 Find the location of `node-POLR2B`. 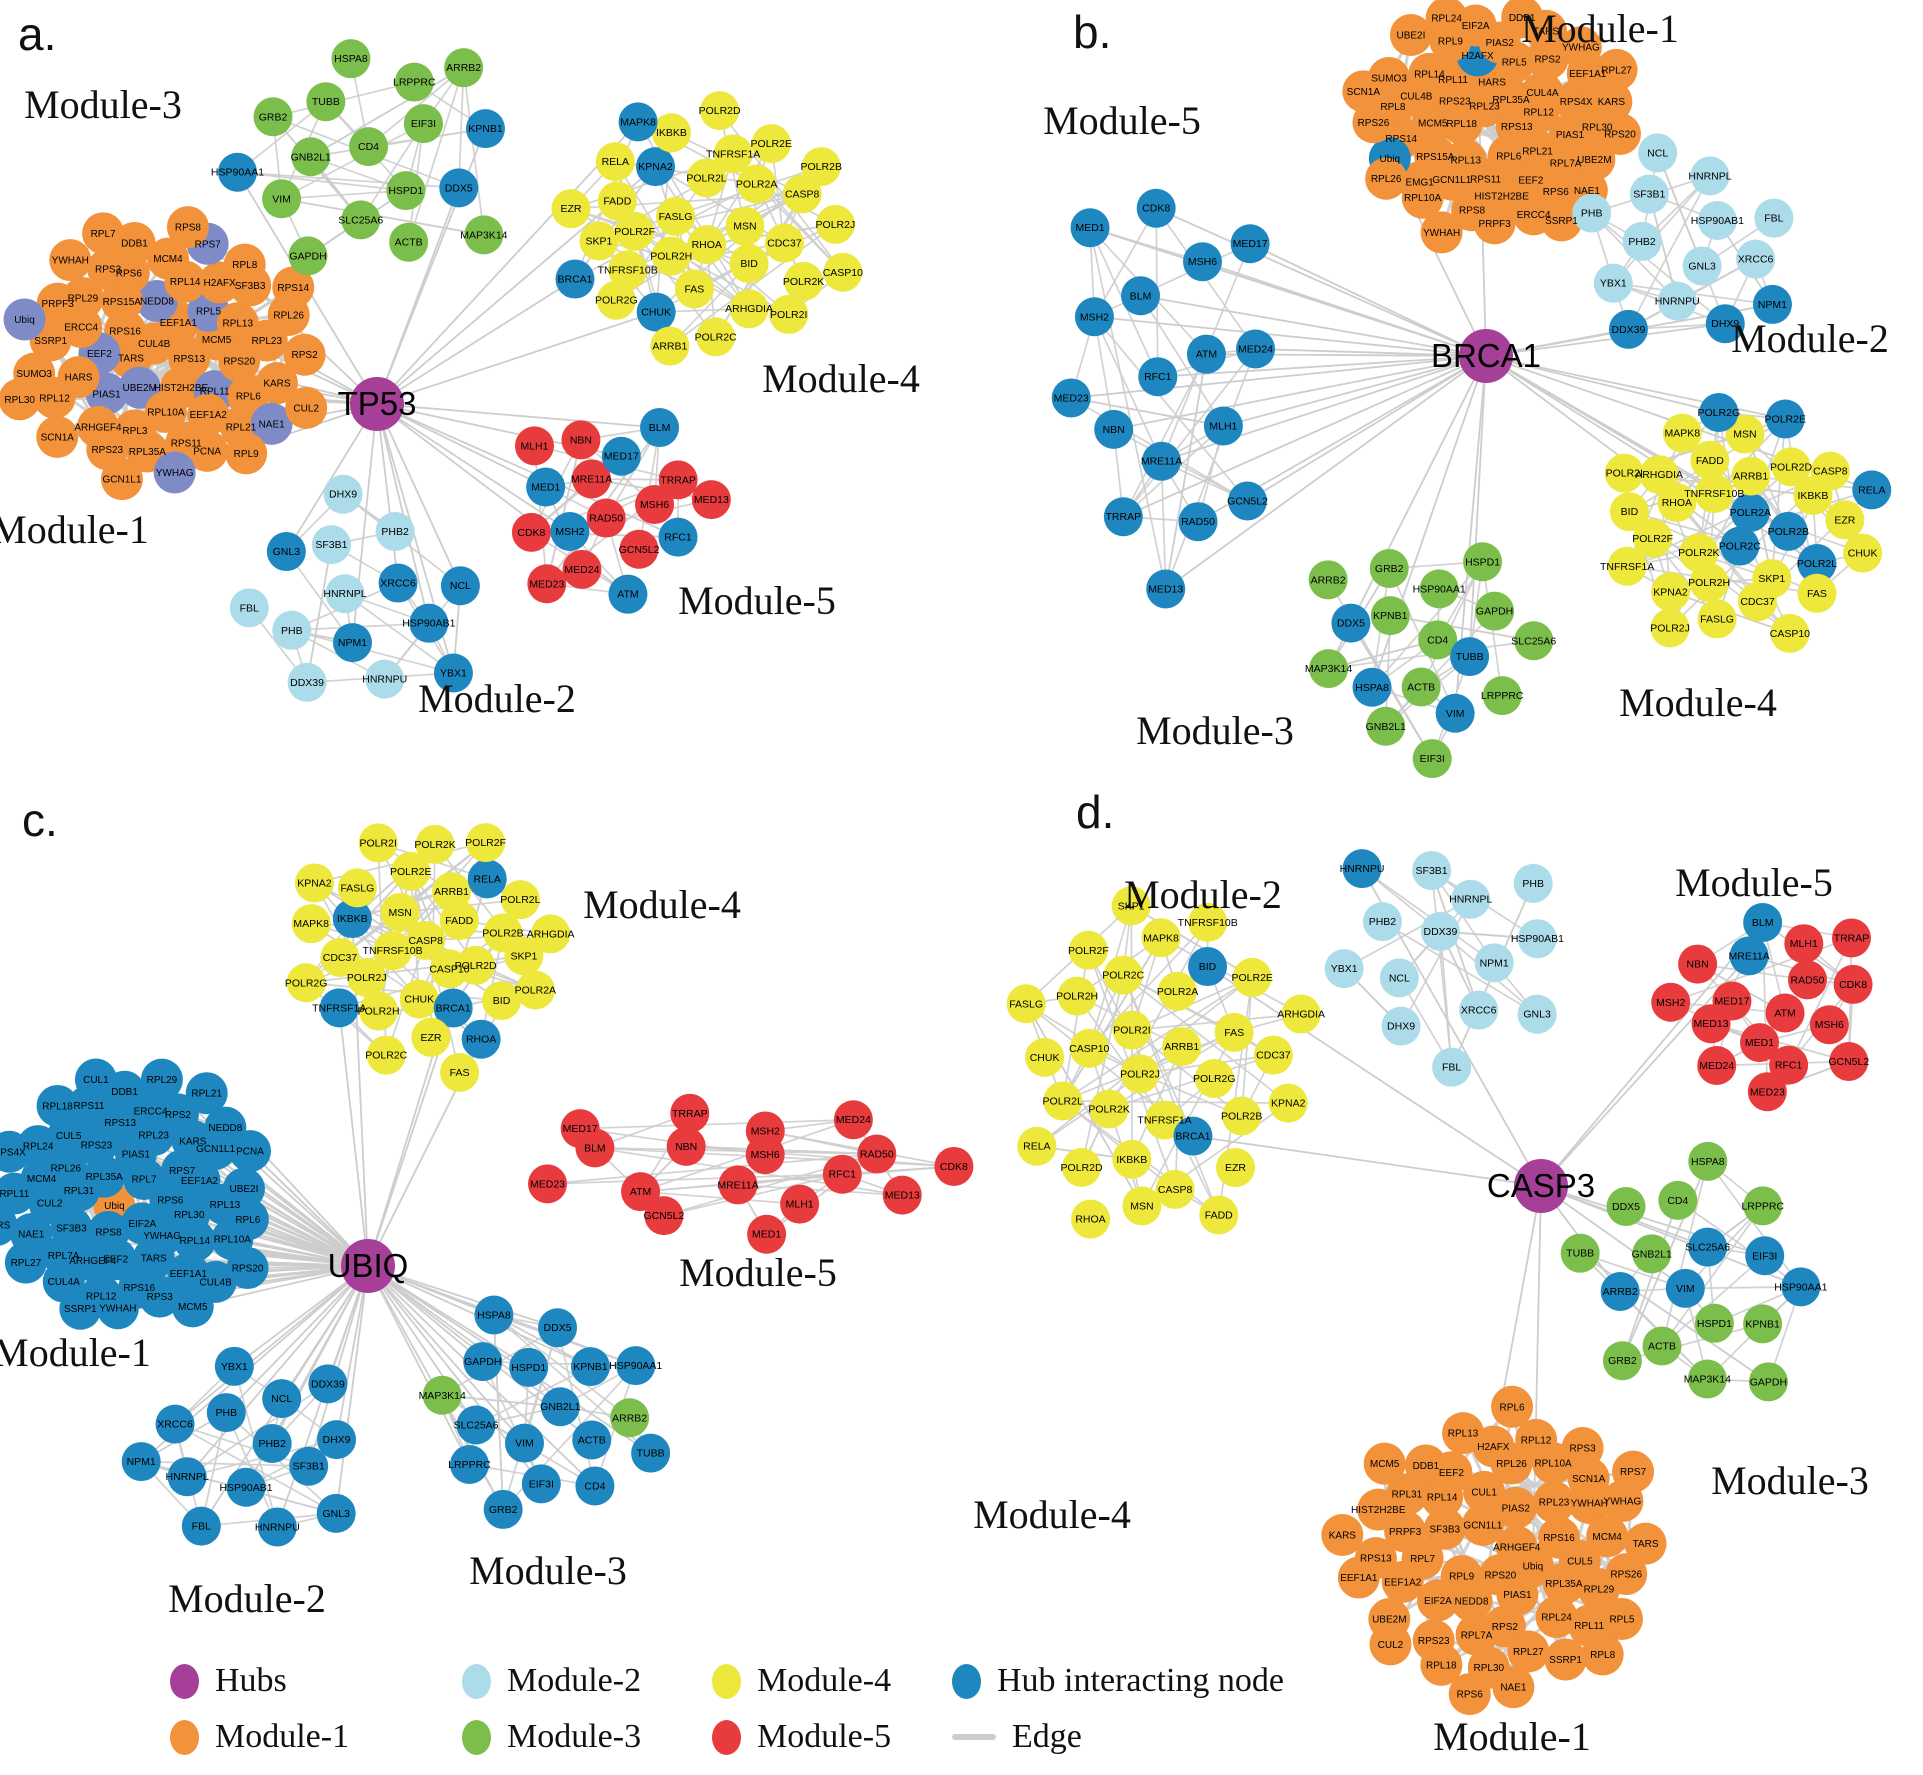

node-POLR2B is located at coordinates (1242, 1116).